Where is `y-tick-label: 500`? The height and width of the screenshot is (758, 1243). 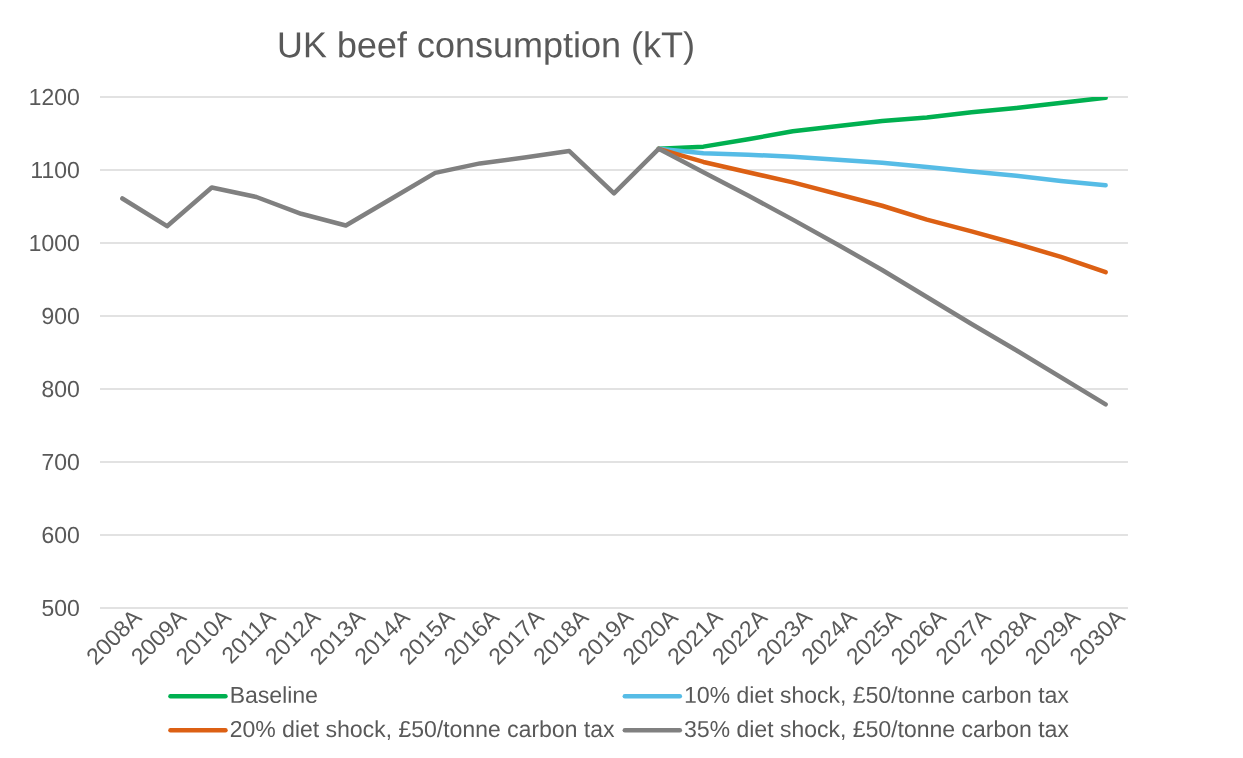 y-tick-label: 500 is located at coordinates (60, 608).